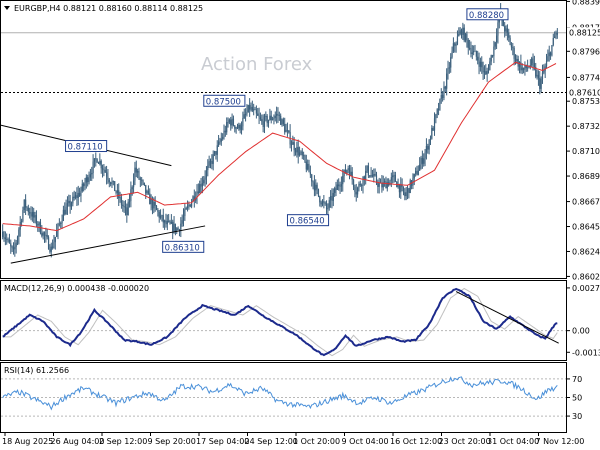 The image size is (600, 450). What do you see at coordinates (280, 322) in the screenshot?
I see `macd-line` at bounding box center [280, 322].